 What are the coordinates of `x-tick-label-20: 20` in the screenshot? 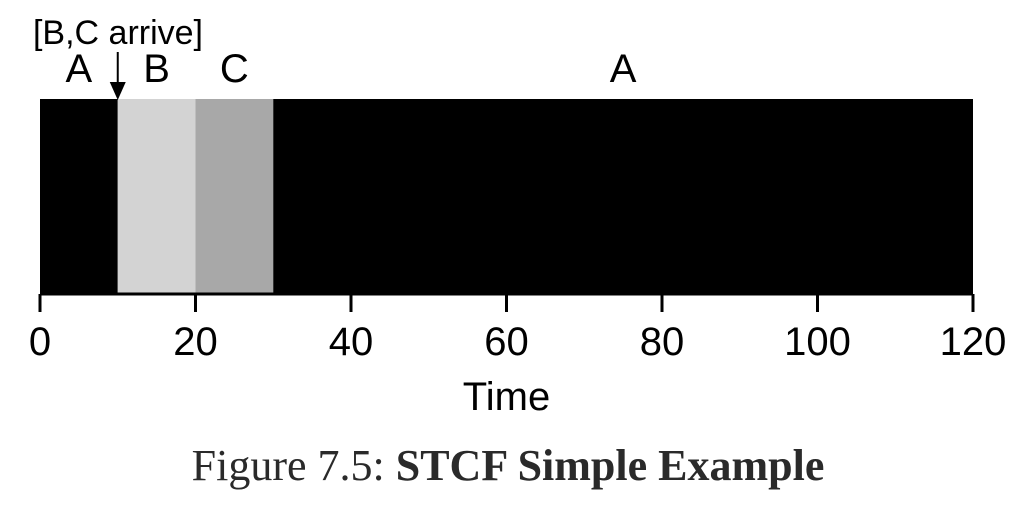 It's located at (195, 342).